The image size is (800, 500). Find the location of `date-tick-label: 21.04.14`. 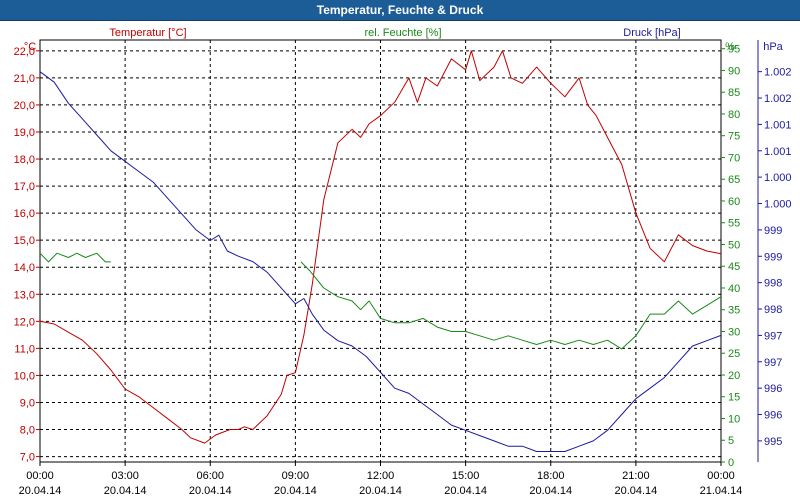

date-tick-label: 21.04.14 is located at coordinates (721, 491).